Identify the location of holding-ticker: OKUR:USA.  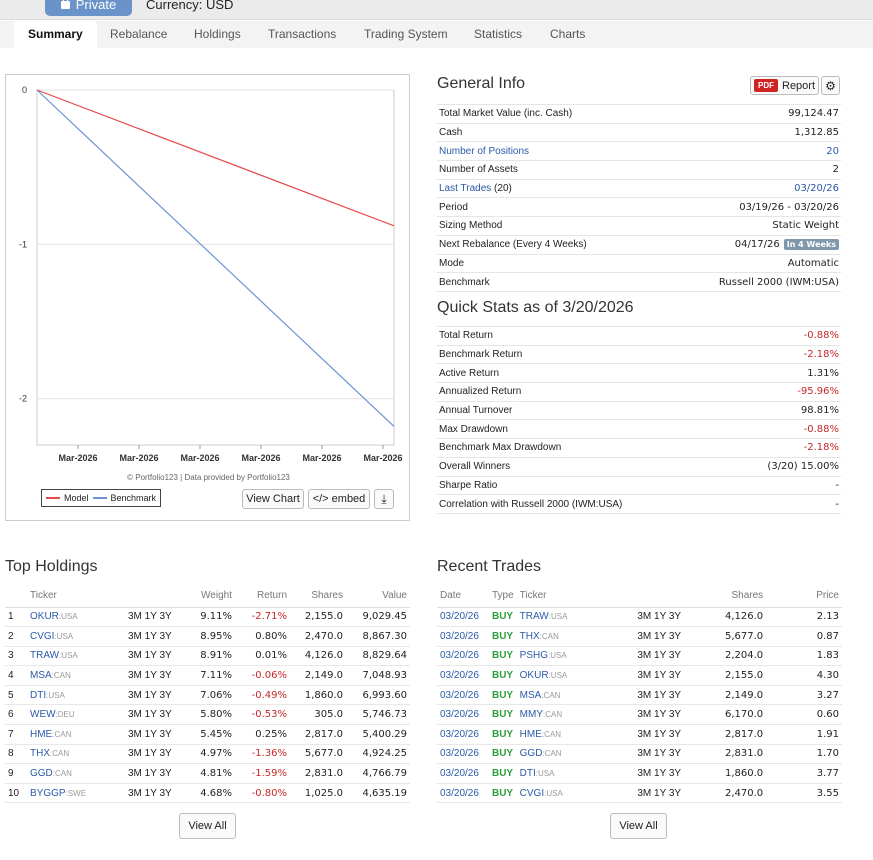
(76, 617).